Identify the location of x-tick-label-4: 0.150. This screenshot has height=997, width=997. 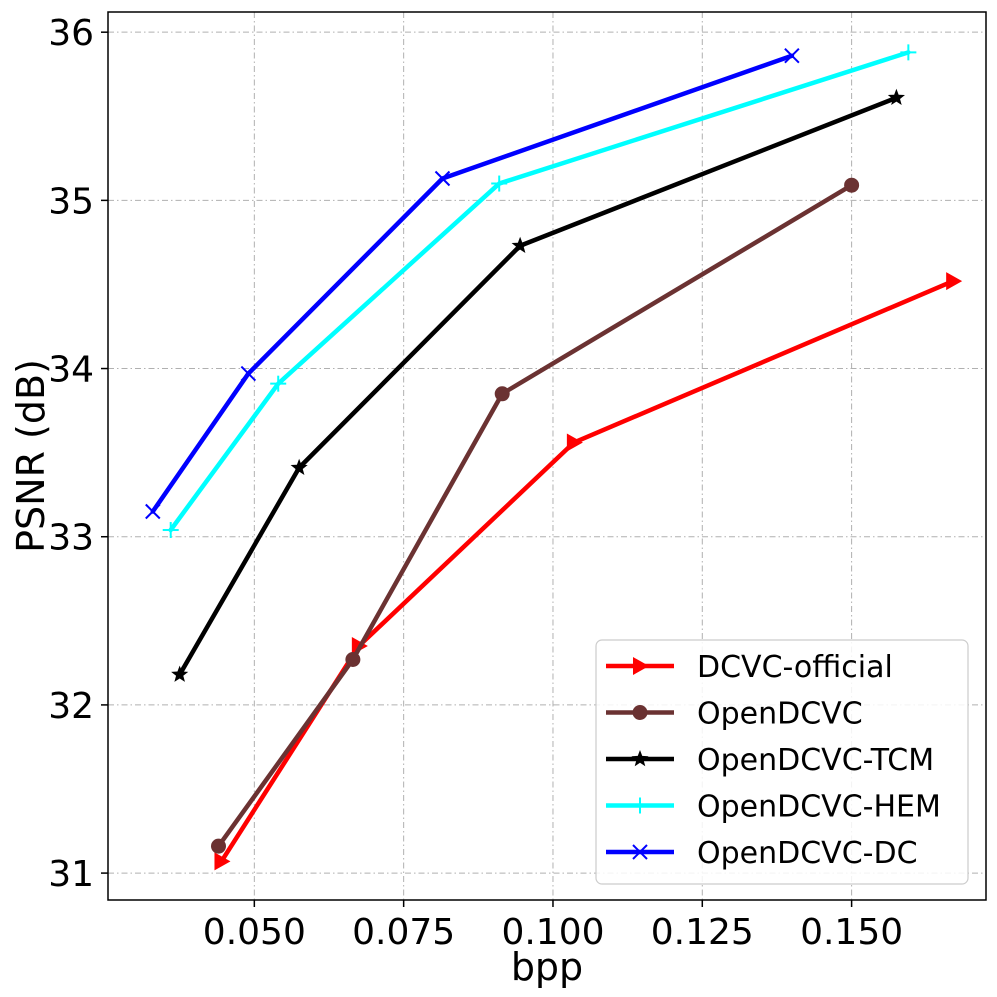
(851, 932).